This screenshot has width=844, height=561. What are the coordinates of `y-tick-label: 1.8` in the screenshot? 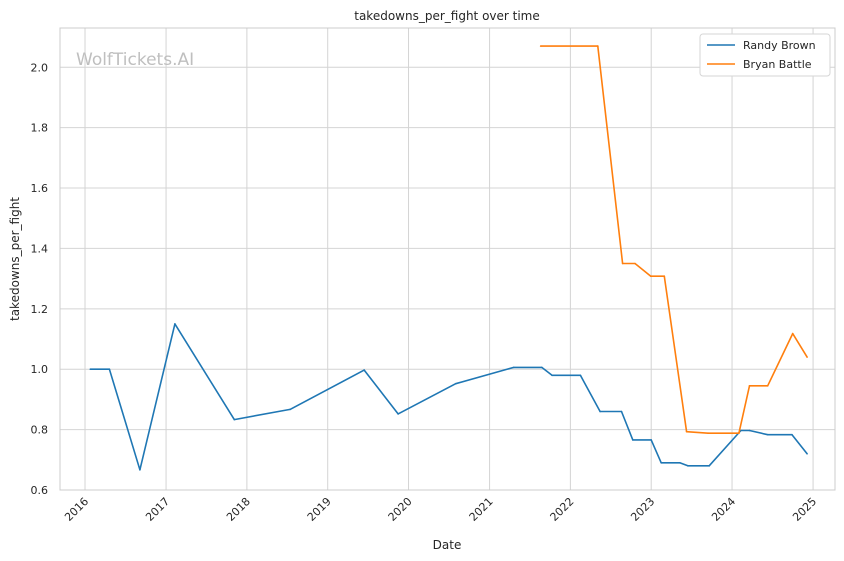 It's located at (40, 128).